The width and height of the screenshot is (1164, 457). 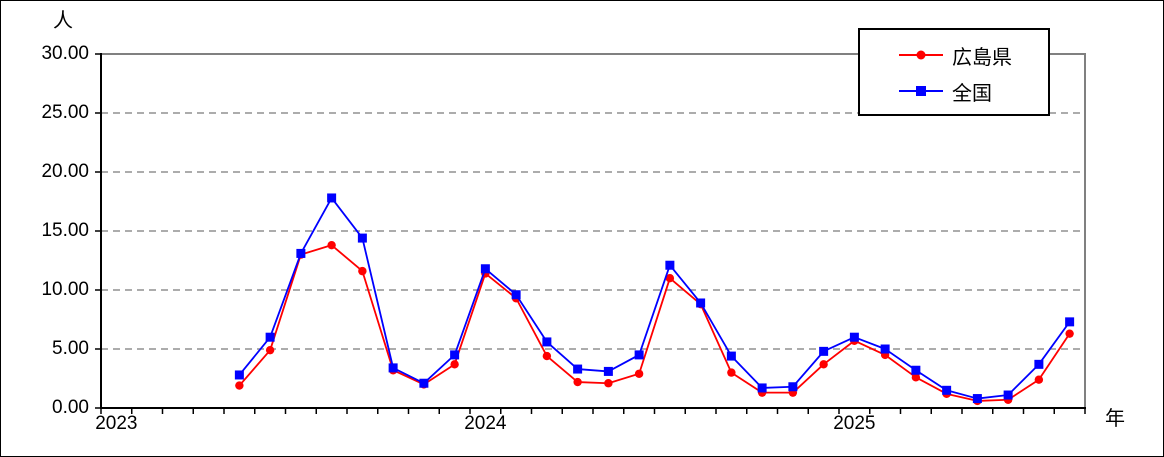 I want to click on x-year-label: 2023, so click(x=116, y=423).